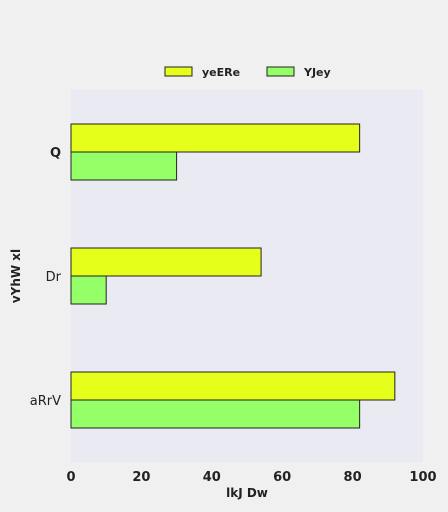  I want to click on y-tick-label: Dr, so click(54, 277).